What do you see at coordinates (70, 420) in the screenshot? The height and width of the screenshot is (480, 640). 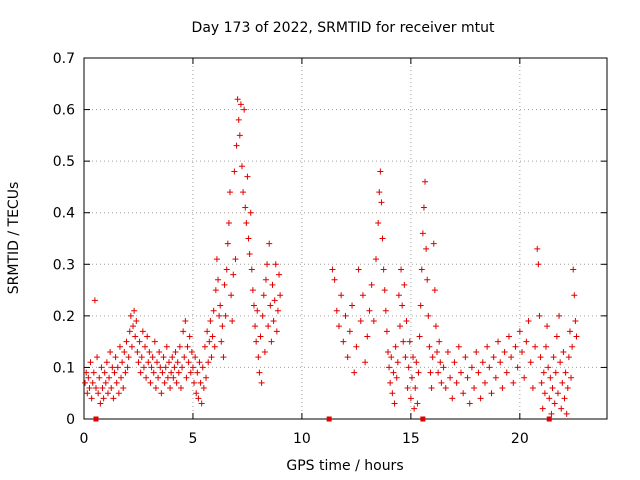 I see `y-tick-label: 0` at bounding box center [70, 420].